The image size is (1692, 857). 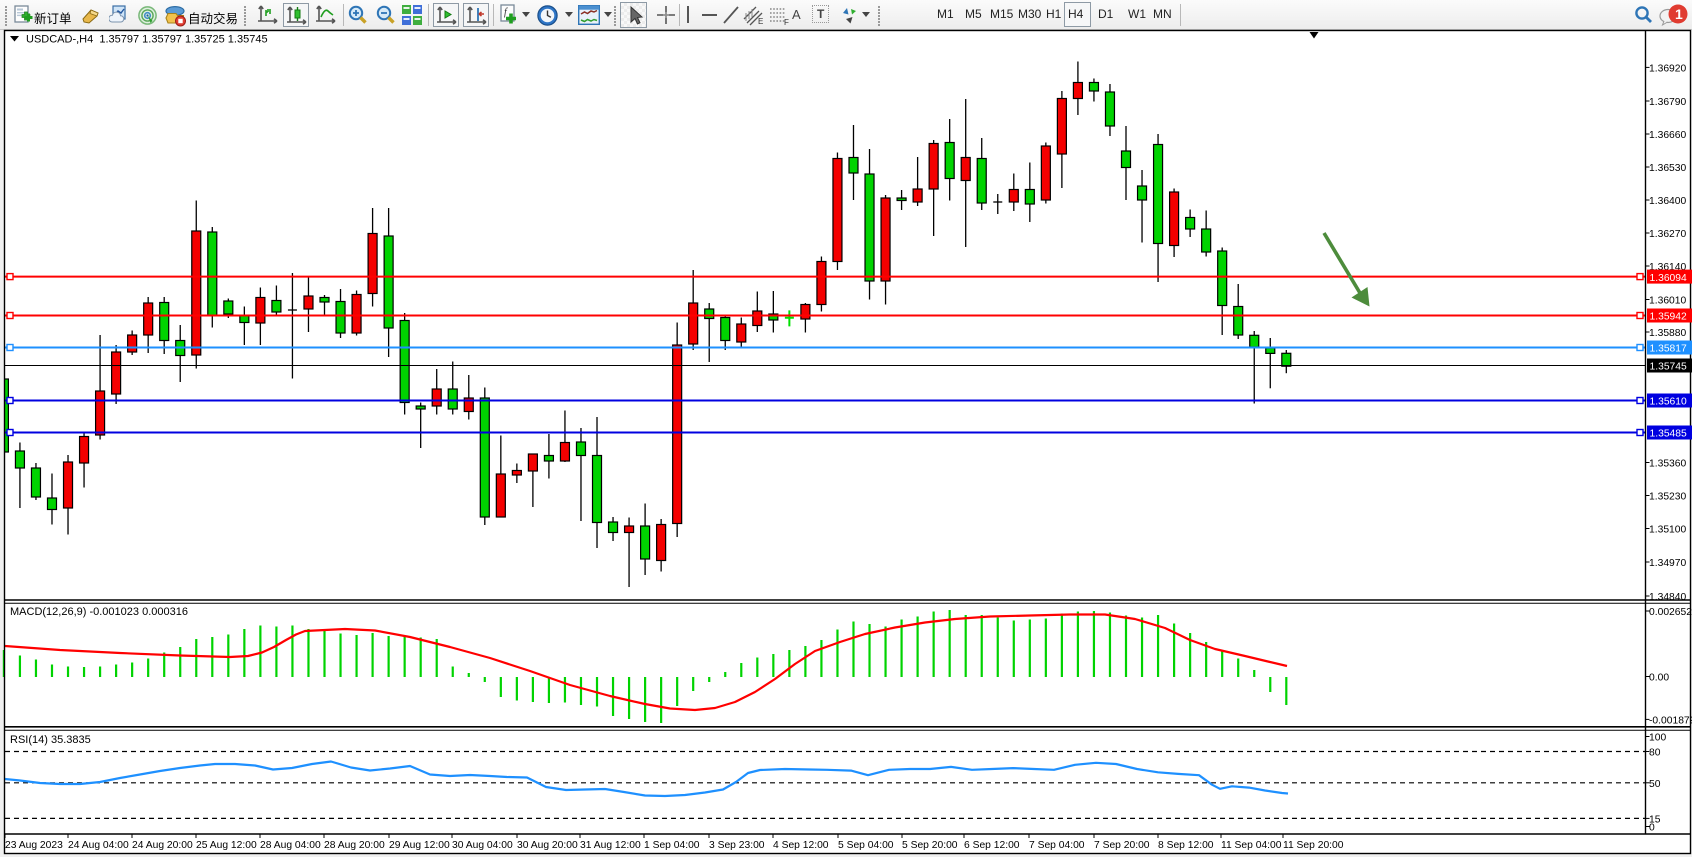 I want to click on svg-text: 11 Sep 20:00, so click(x=1313, y=845).